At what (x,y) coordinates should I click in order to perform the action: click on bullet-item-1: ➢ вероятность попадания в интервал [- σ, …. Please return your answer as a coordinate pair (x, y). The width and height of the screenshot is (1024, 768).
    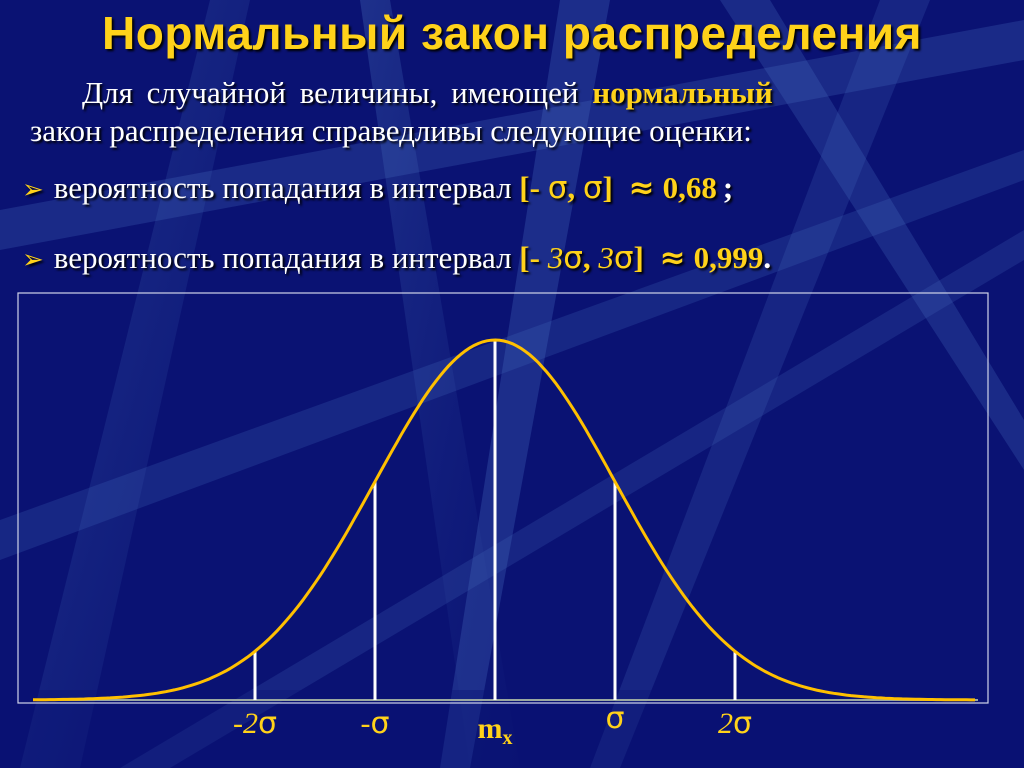
    Looking at the image, I should click on (377, 188).